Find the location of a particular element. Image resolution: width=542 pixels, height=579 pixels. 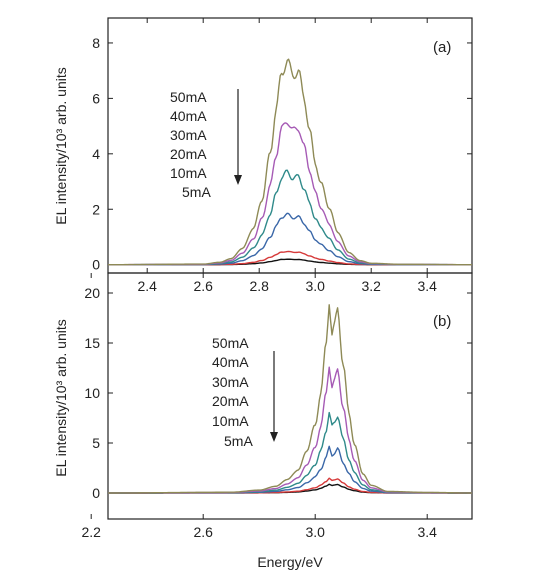

x-tick-label: 2.8 is located at coordinates (259, 286).